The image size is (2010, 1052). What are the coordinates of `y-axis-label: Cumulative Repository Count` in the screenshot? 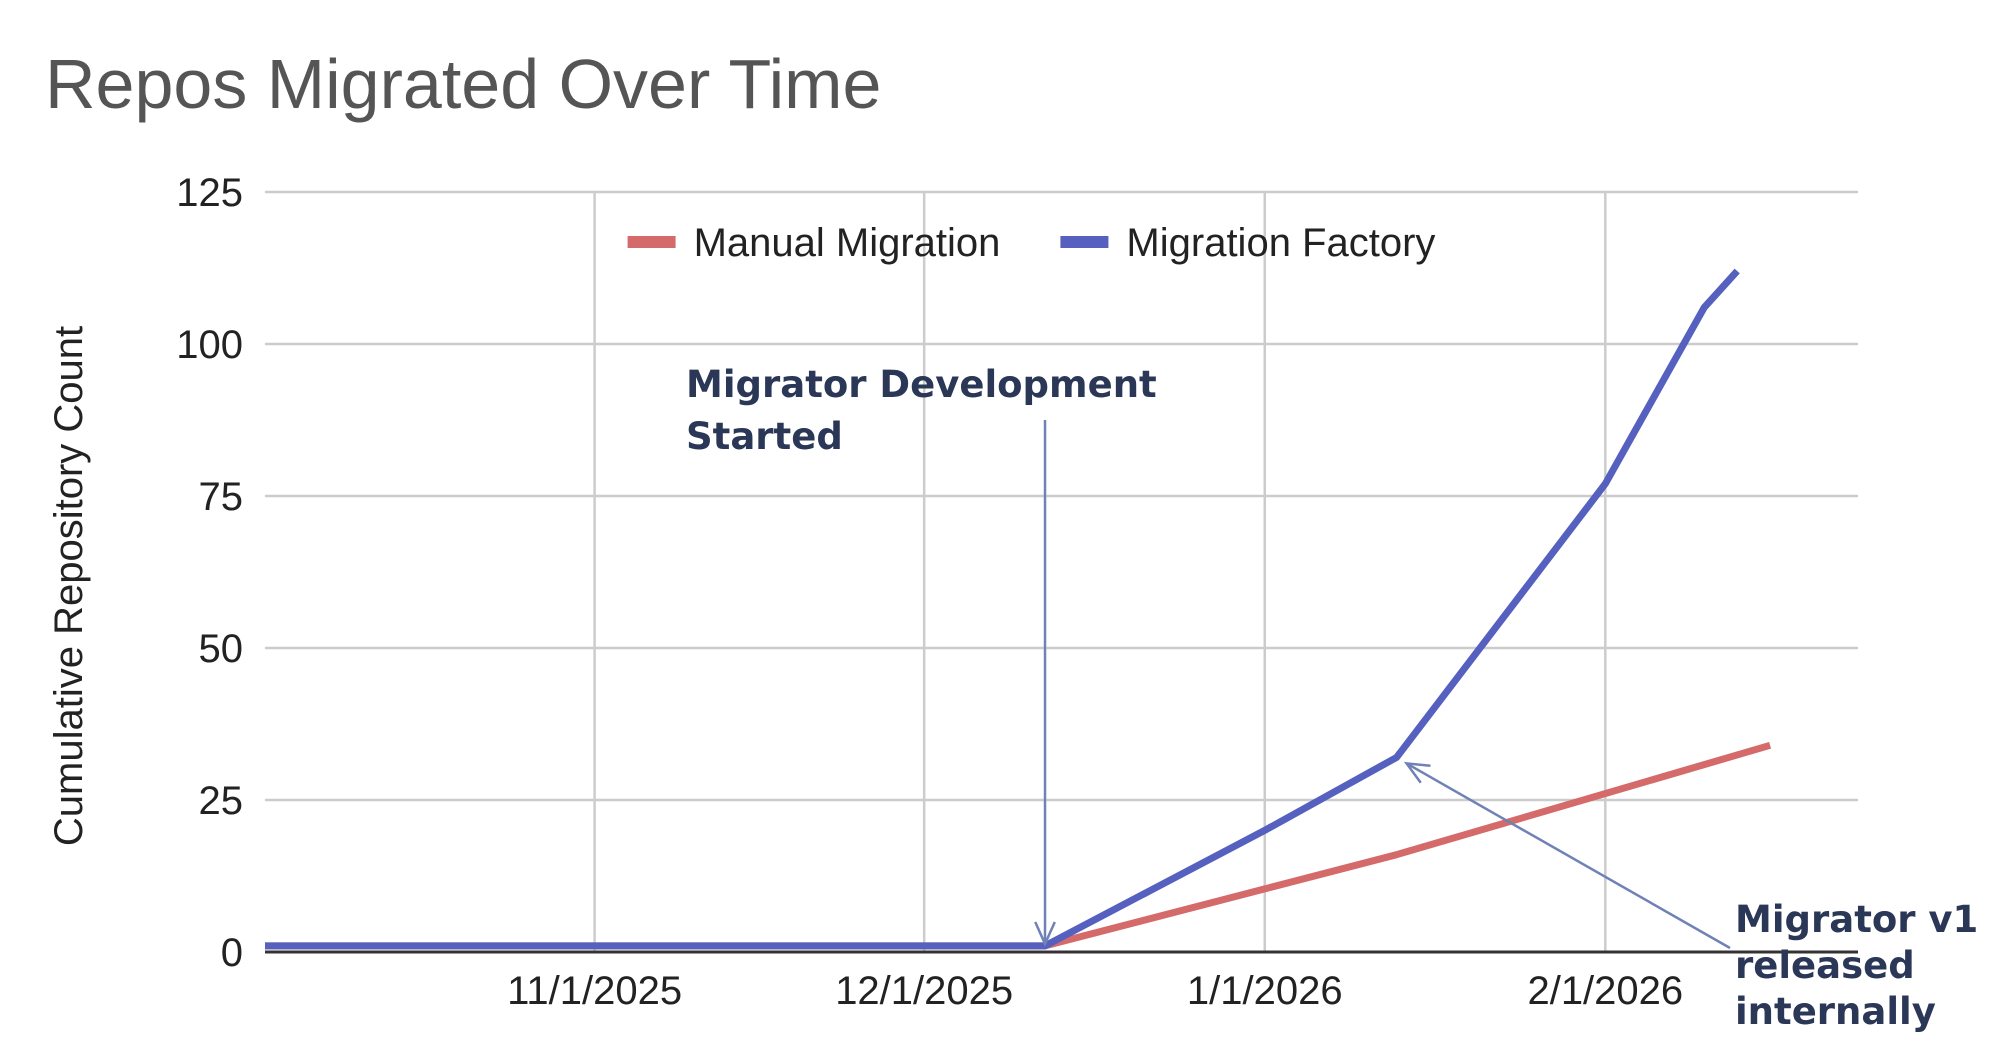 It's located at (69, 586).